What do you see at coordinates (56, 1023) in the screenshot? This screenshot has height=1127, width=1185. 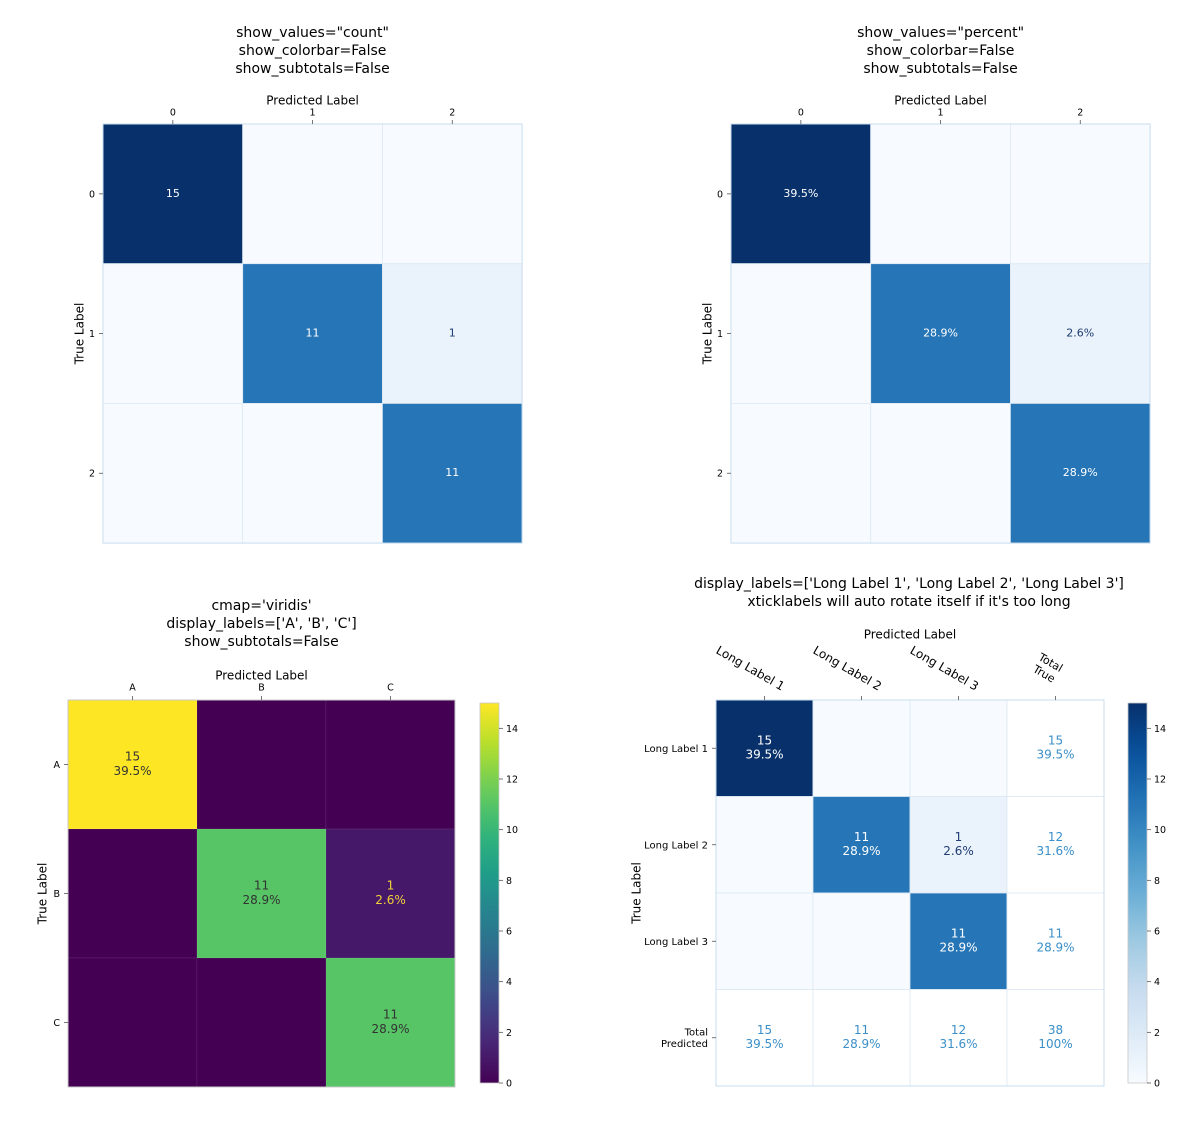 I see `y-tick-label: C` at bounding box center [56, 1023].